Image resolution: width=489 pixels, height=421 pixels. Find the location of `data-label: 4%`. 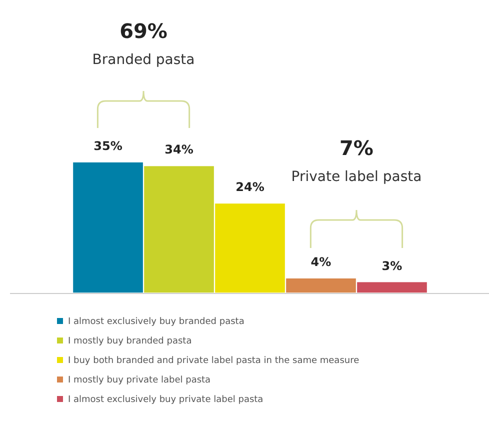

data-label: 4% is located at coordinates (321, 262).